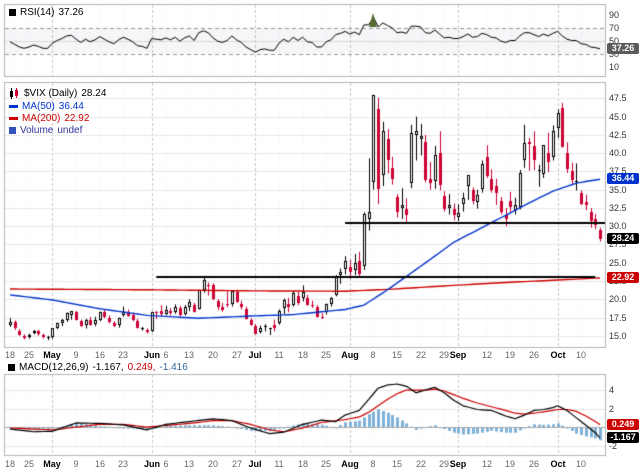 The height and width of the screenshot is (472, 640). I want to click on price-axis-tick: 32.5, so click(618, 208).